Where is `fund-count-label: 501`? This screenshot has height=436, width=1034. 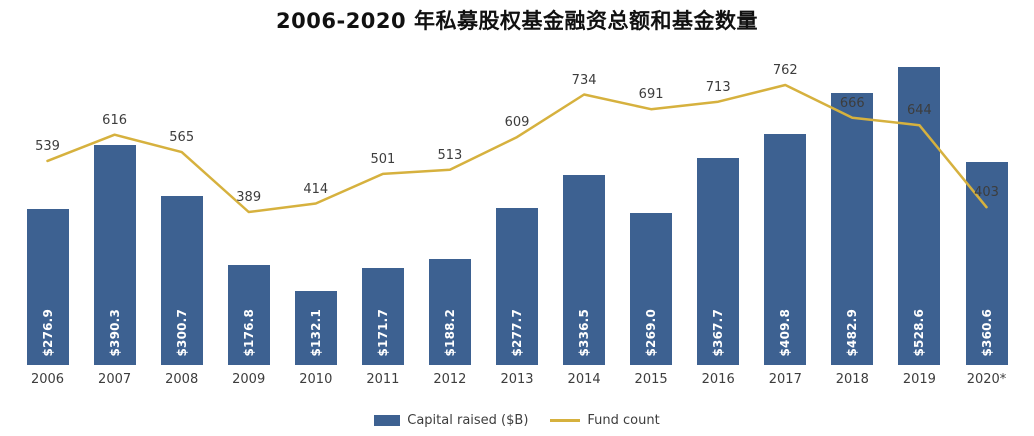
fund-count-label: 501 is located at coordinates (383, 159).